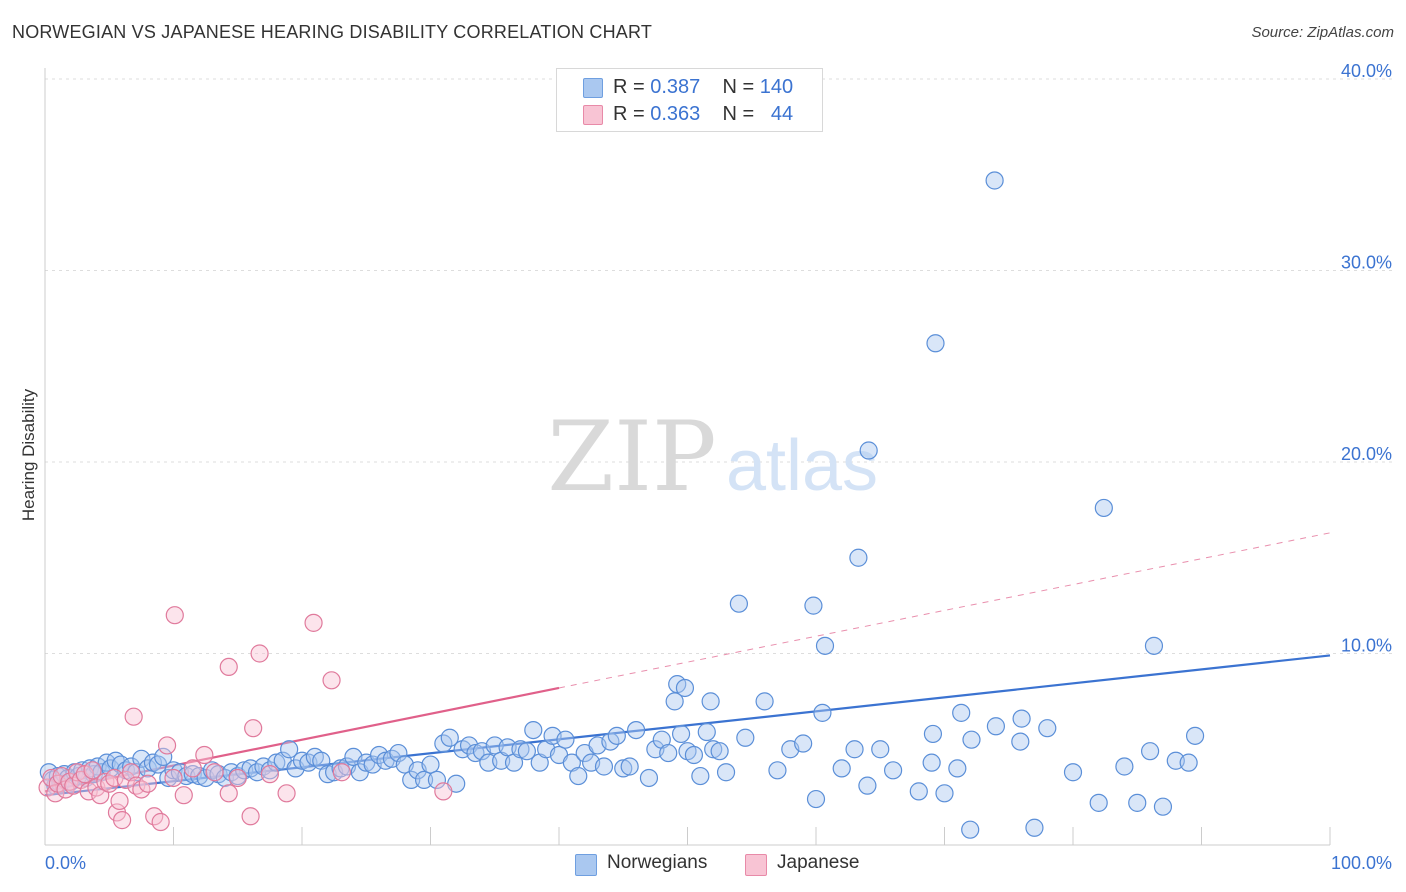 The image size is (1406, 892). What do you see at coordinates (1361, 863) in the screenshot?
I see `x-tick-label: 100.0%` at bounding box center [1361, 863].